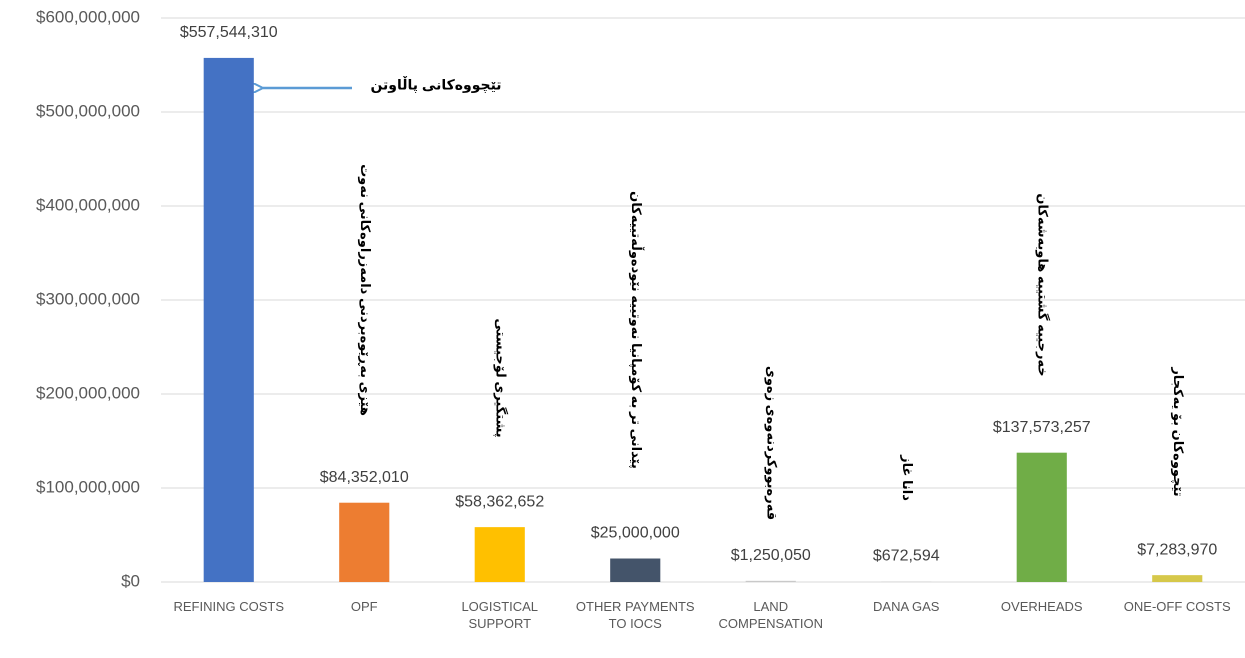  Describe the element at coordinates (1178, 431) in the screenshot. I see `annotation: تێچووەکان بۆ یەکجار` at that location.